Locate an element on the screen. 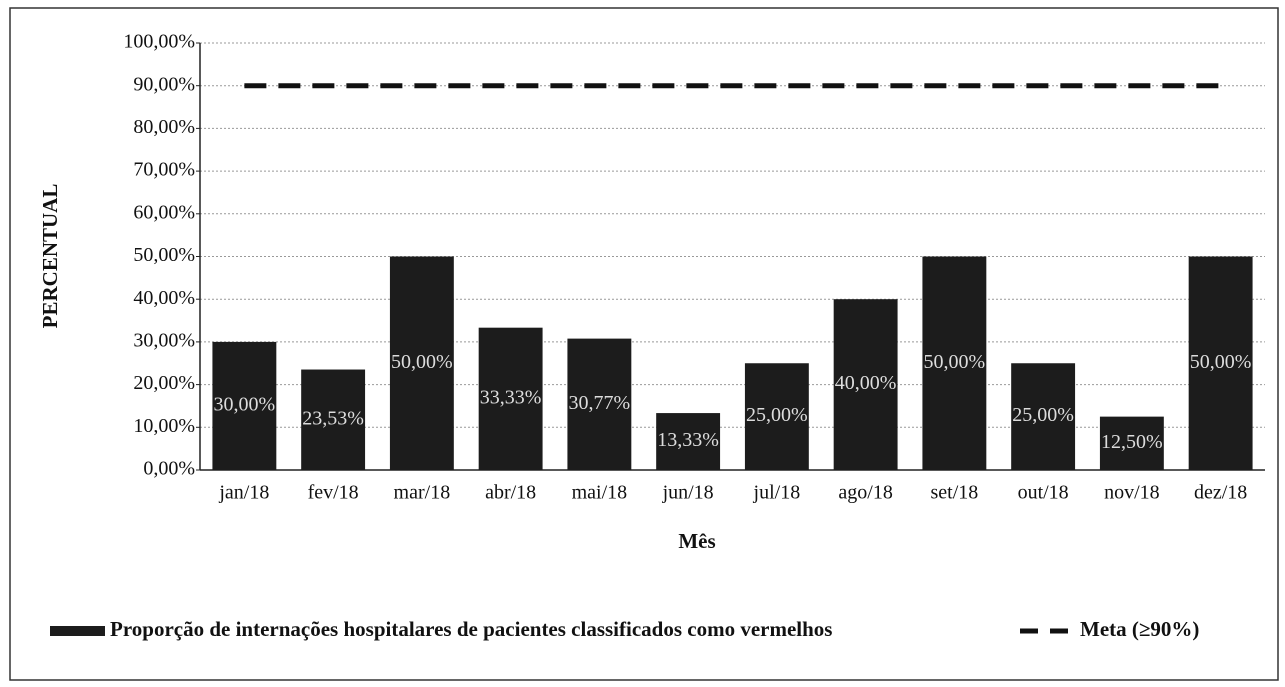 The image size is (1285, 687). data-label: 13,33% is located at coordinates (688, 440).